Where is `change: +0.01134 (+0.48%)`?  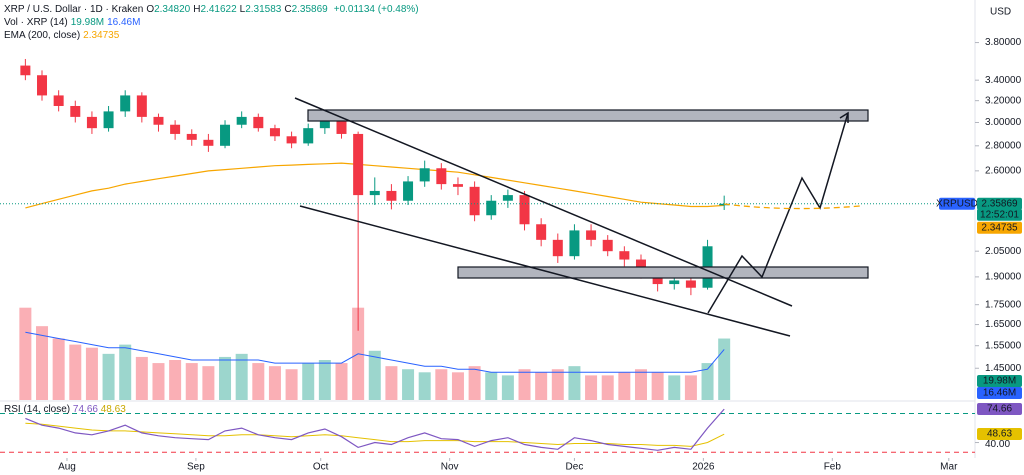
change: +0.01134 (+0.48%) is located at coordinates (376, 9).